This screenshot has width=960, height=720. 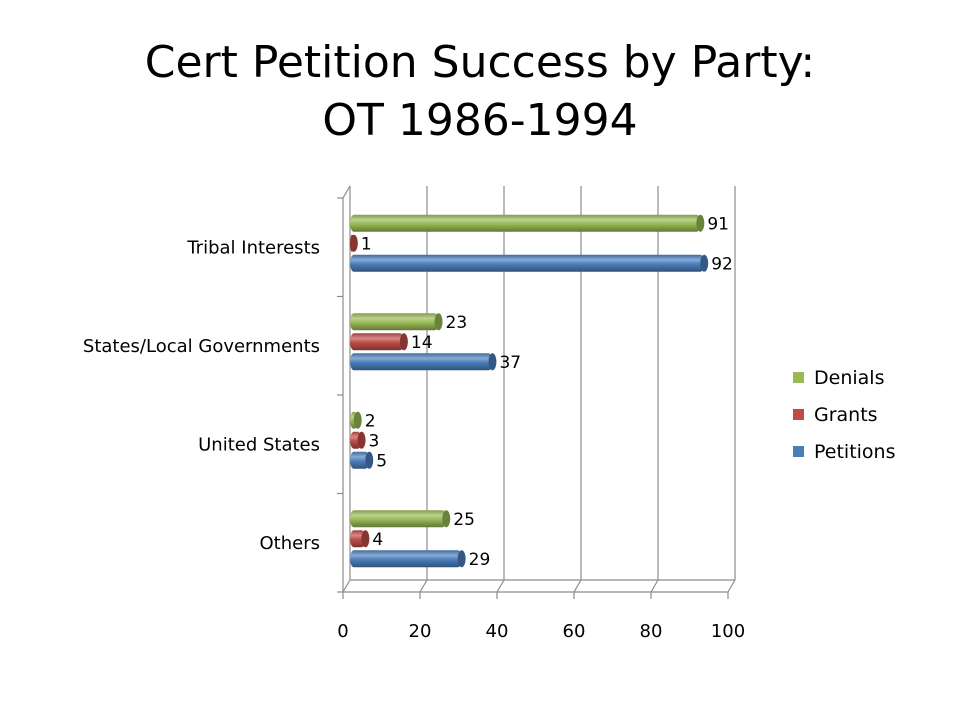 I want to click on x-tick-label-40: 40, so click(x=497, y=631).